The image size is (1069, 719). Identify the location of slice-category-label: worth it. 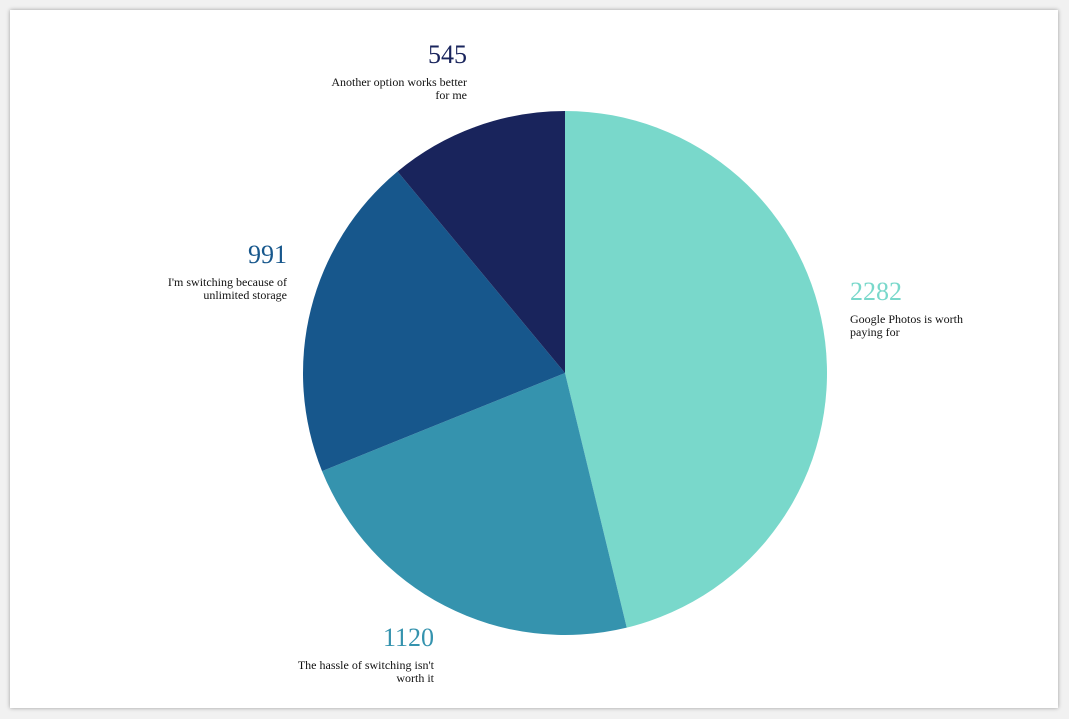
(415, 678).